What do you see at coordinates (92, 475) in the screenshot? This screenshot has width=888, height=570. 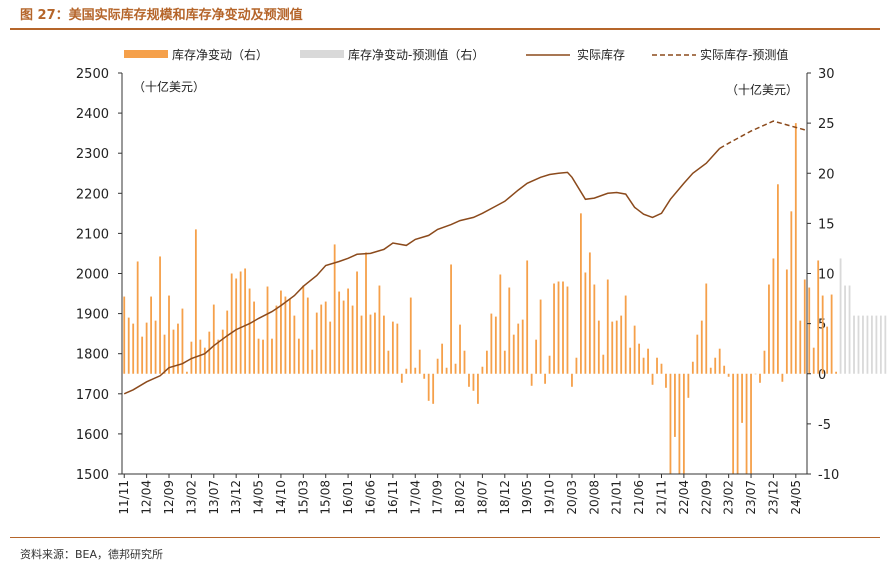 I see `left-tick-label: 1500` at bounding box center [92, 475].